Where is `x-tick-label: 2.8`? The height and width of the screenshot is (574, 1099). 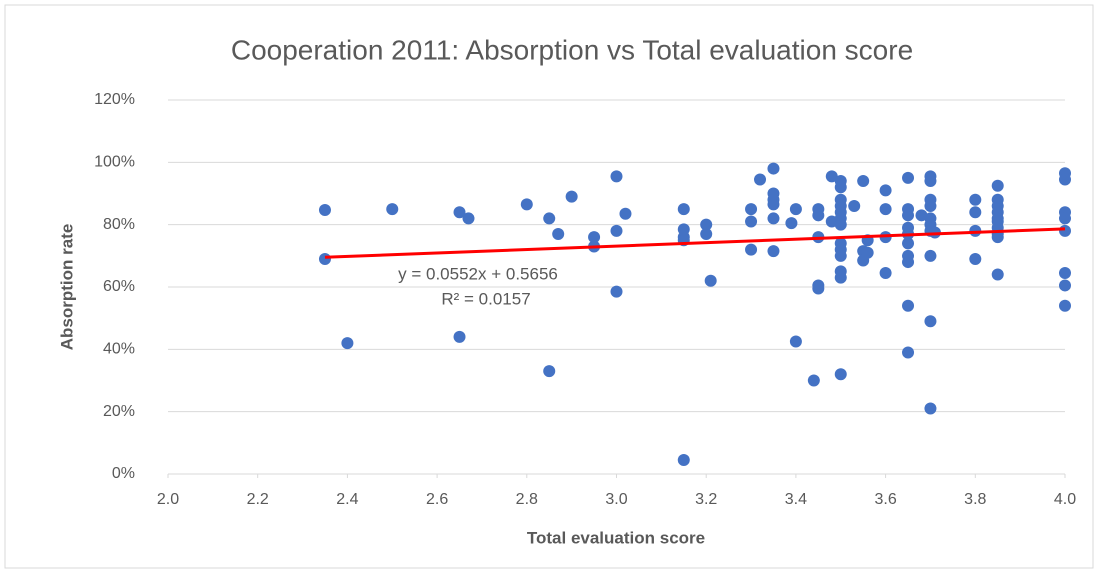 x-tick-label: 2.8 is located at coordinates (527, 499).